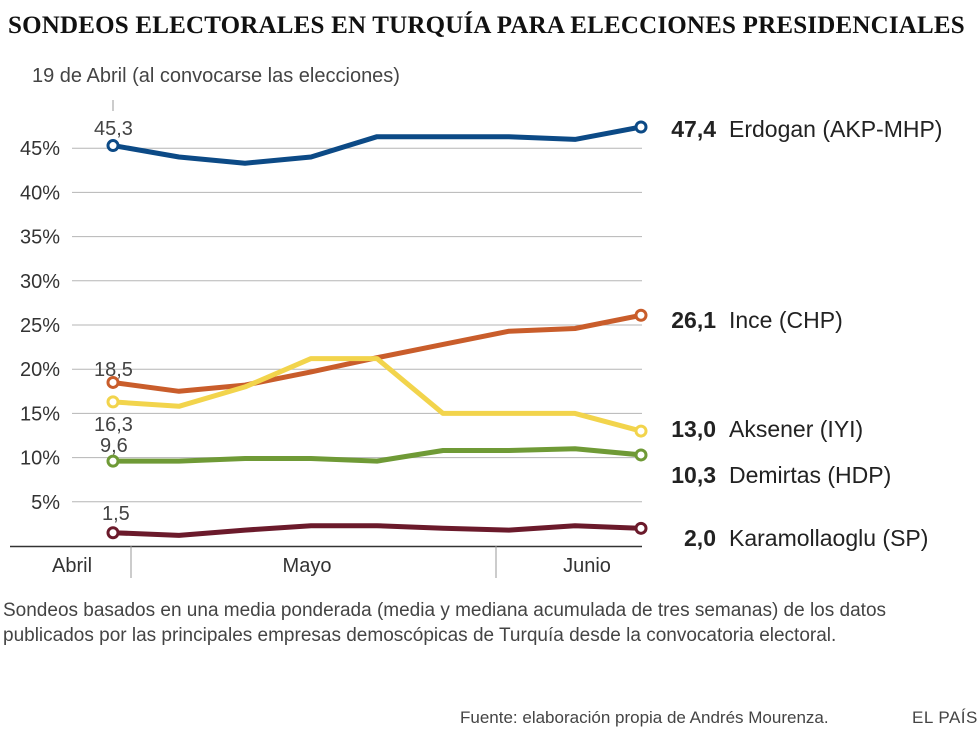  What do you see at coordinates (693, 320) in the screenshot?
I see `series-end-value: 26,1` at bounding box center [693, 320].